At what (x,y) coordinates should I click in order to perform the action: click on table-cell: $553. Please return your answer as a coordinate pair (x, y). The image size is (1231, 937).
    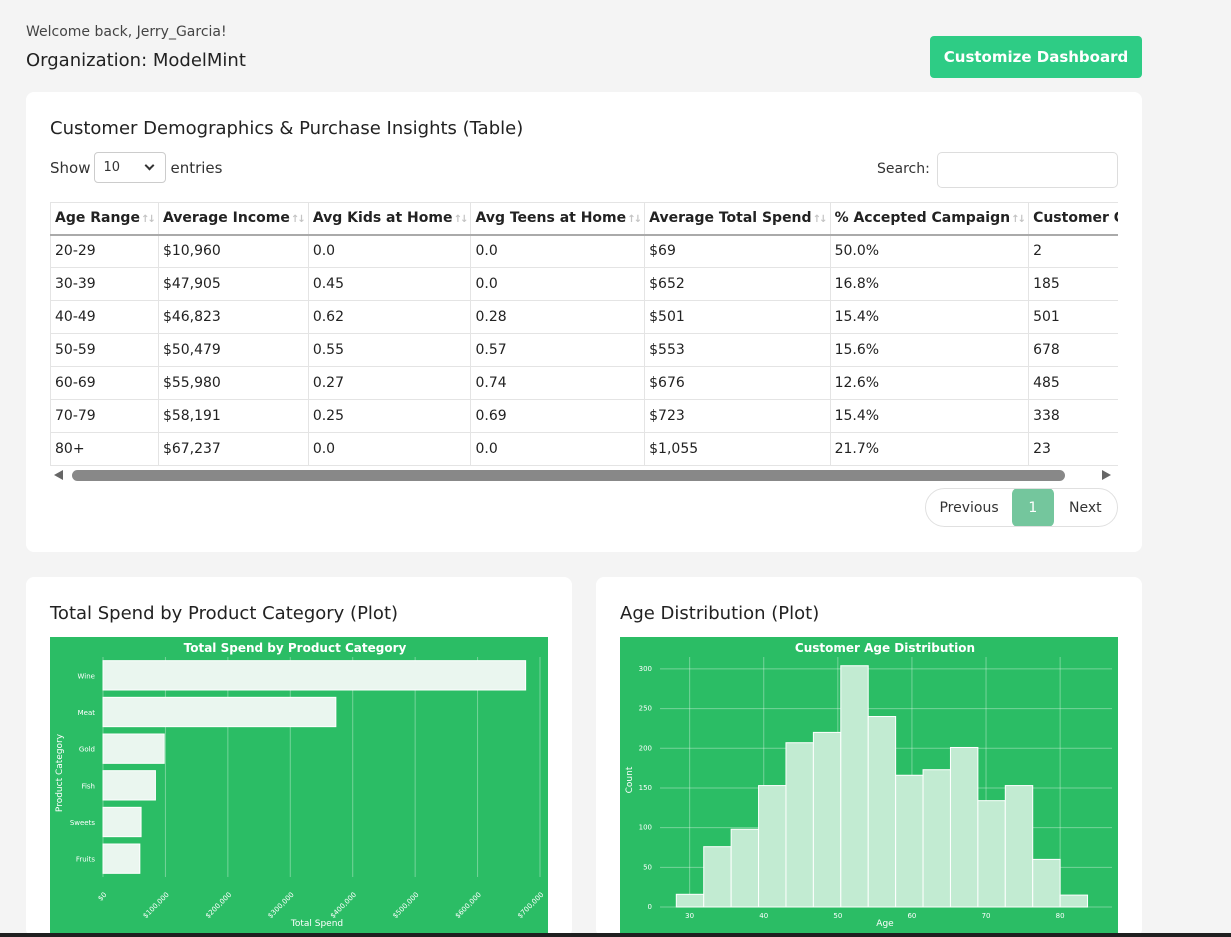
    Looking at the image, I should click on (737, 350).